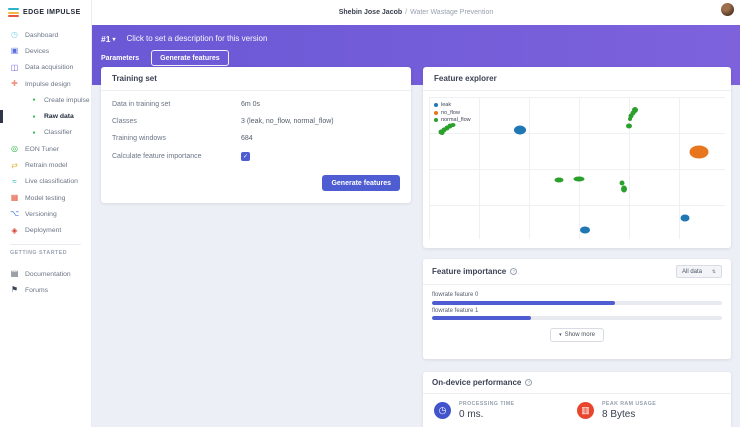 This screenshot has width=740, height=427. Describe the element at coordinates (49, 68) in the screenshot. I see `sidebar-item-label: Data acquisition` at that location.